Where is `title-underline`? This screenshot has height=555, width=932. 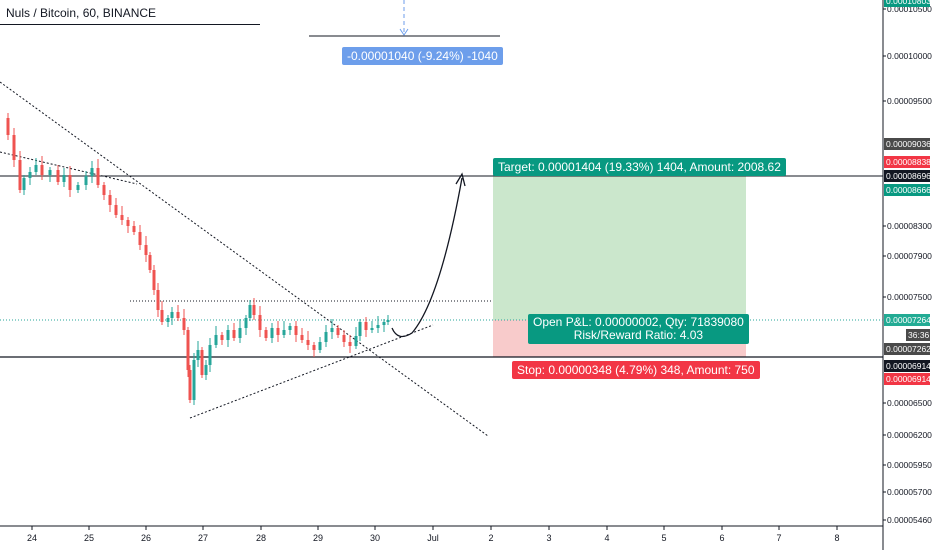 title-underline is located at coordinates (130, 24).